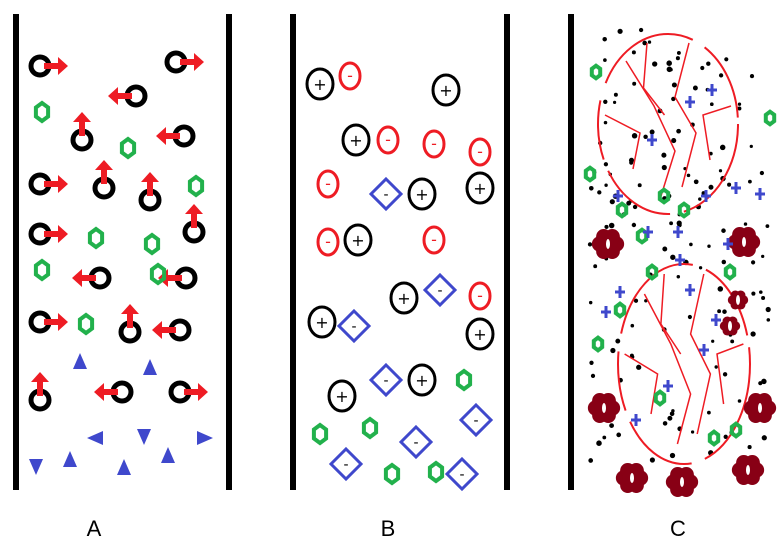  I want to click on diamond-outline, so click(386, 380).